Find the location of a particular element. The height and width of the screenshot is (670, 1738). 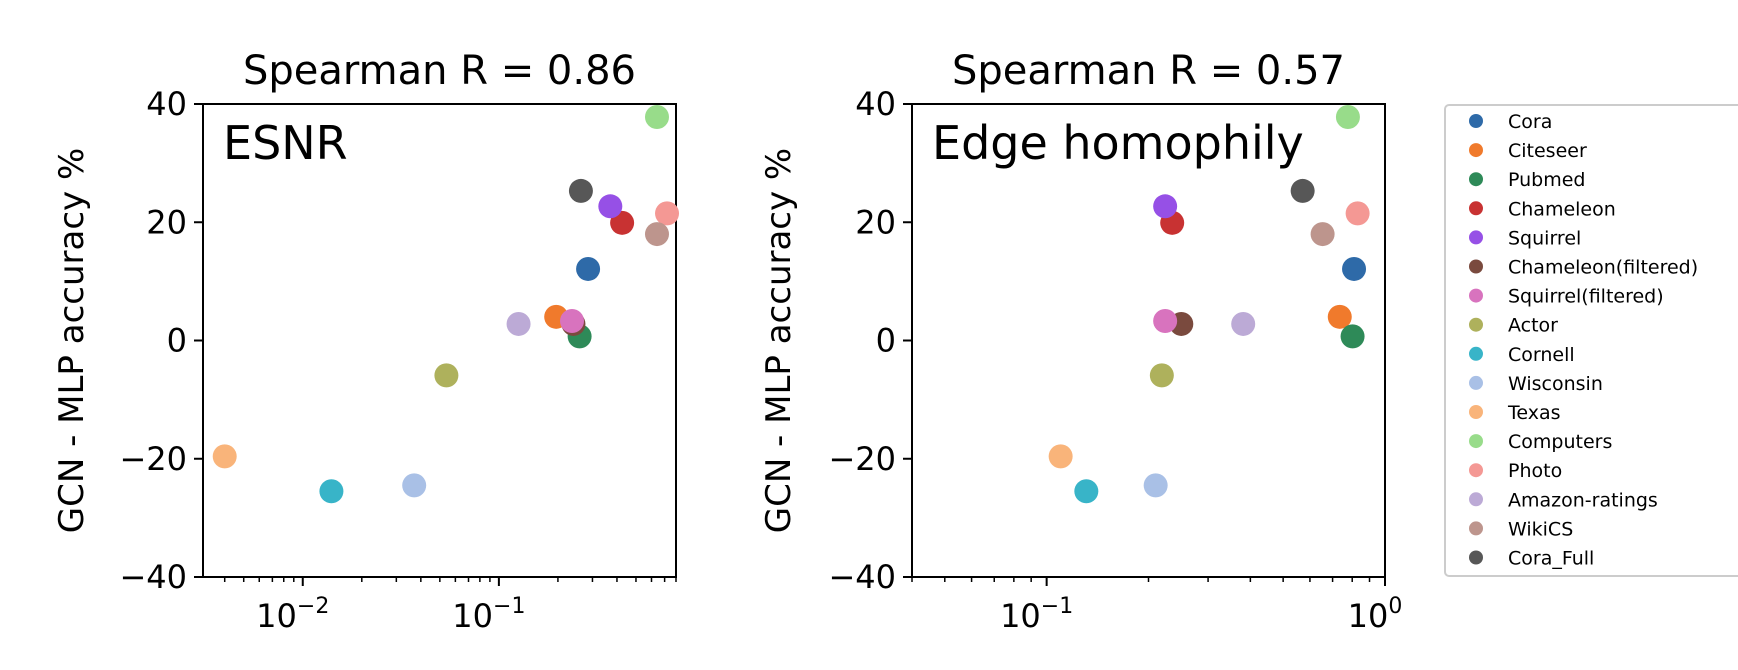

legend-label: Cora is located at coordinates (1530, 122).